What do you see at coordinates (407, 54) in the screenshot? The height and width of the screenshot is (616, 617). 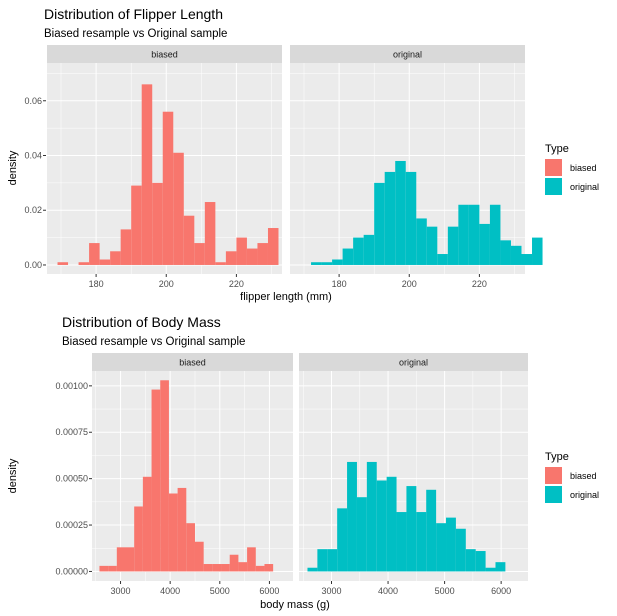 I see `chart1-strip-original` at bounding box center [407, 54].